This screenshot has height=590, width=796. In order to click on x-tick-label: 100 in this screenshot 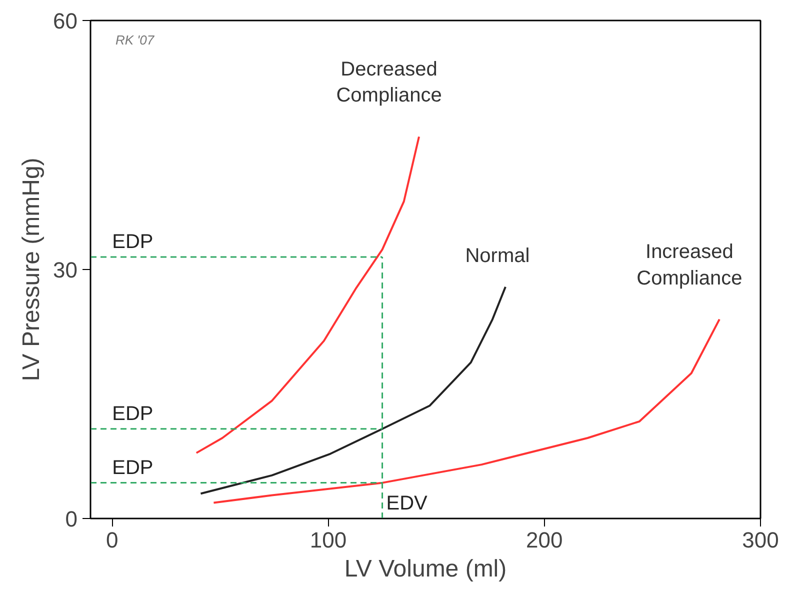, I will do `click(328, 540)`.